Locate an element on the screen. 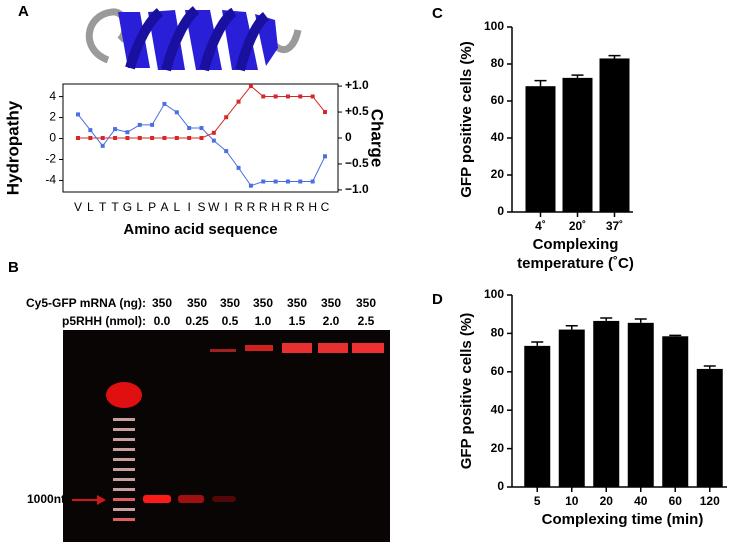  ladder is located at coordinates (124, 469).